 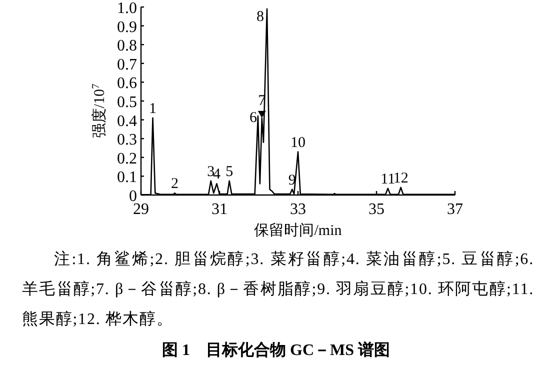 What do you see at coordinates (298, 142) in the screenshot?
I see `annotation: 10` at bounding box center [298, 142].